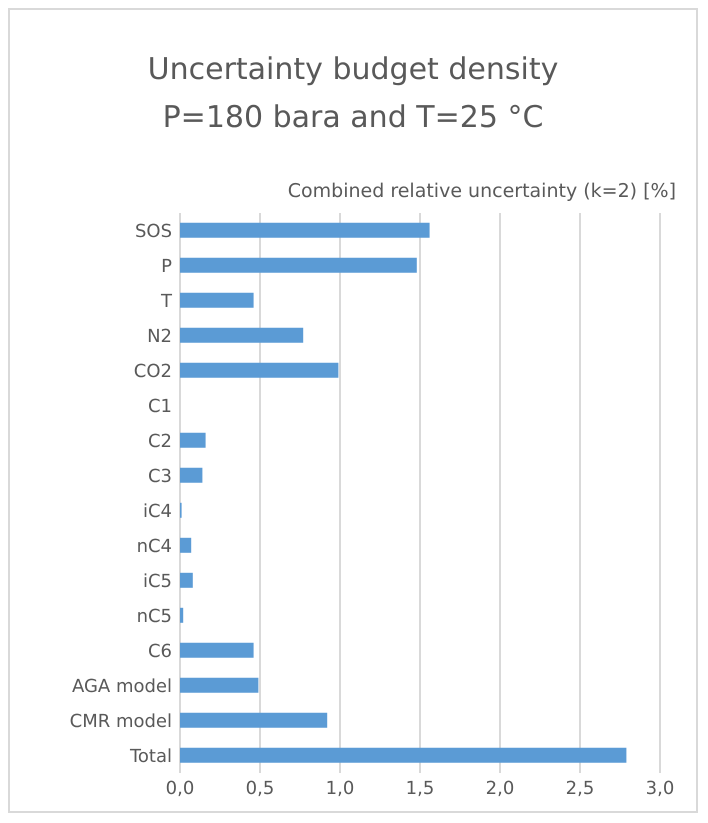  Describe the element at coordinates (166, 301) in the screenshot. I see `y-tick-label: T` at that location.